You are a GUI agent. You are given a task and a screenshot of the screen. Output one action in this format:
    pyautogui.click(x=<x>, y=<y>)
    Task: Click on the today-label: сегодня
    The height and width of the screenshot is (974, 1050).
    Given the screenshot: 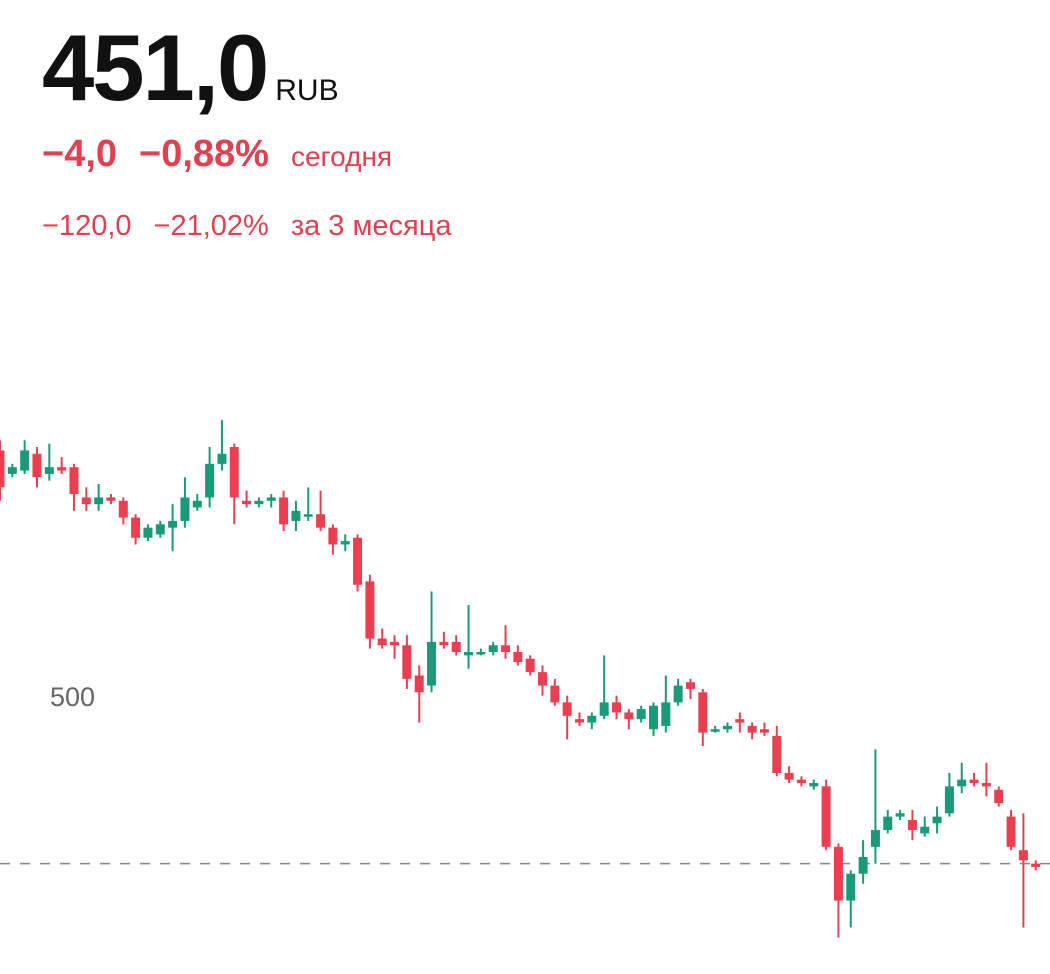 What is the action you would take?
    pyautogui.click(x=341, y=156)
    